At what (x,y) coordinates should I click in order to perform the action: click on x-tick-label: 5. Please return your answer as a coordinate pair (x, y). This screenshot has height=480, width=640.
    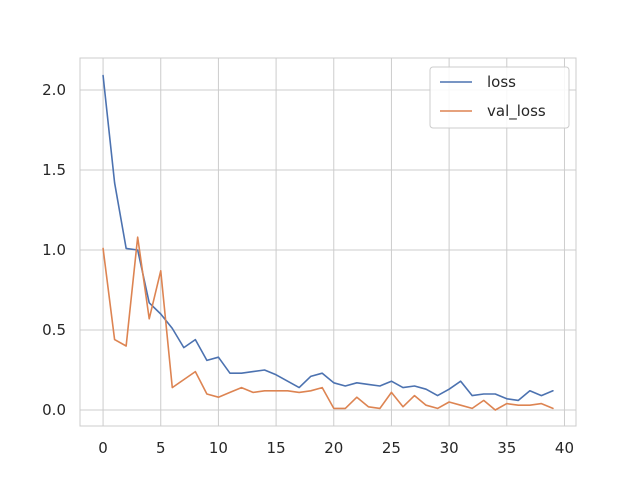
    Looking at the image, I should click on (161, 448).